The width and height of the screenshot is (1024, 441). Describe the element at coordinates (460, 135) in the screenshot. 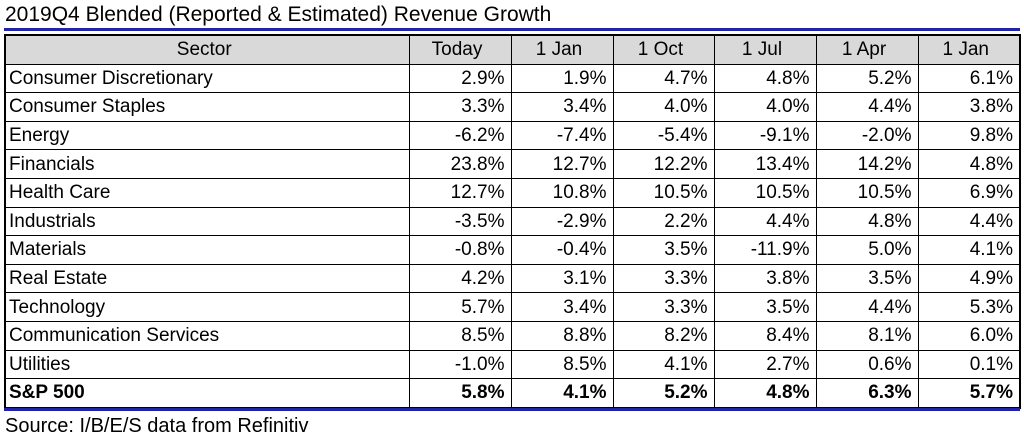

I see `growth-value: -6.2%` at that location.